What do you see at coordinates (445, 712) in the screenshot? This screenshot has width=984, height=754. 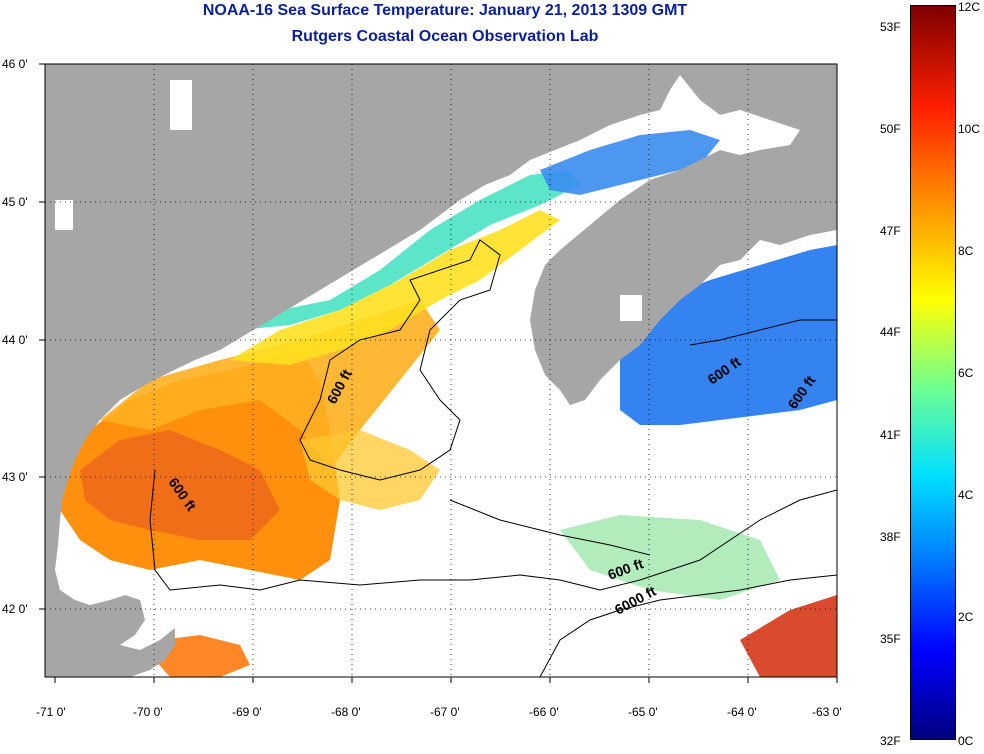 I see `lon-label: -67 0'` at bounding box center [445, 712].